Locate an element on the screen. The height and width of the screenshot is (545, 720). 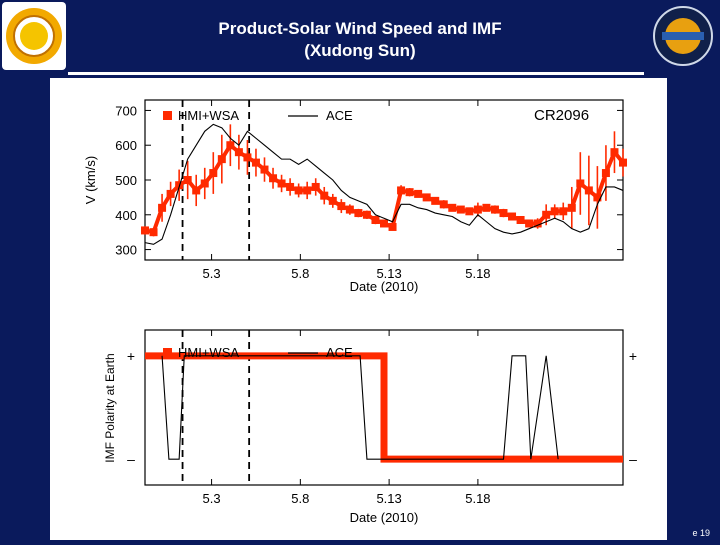
x-tick-label: 5.8 is located at coordinates (300, 498).